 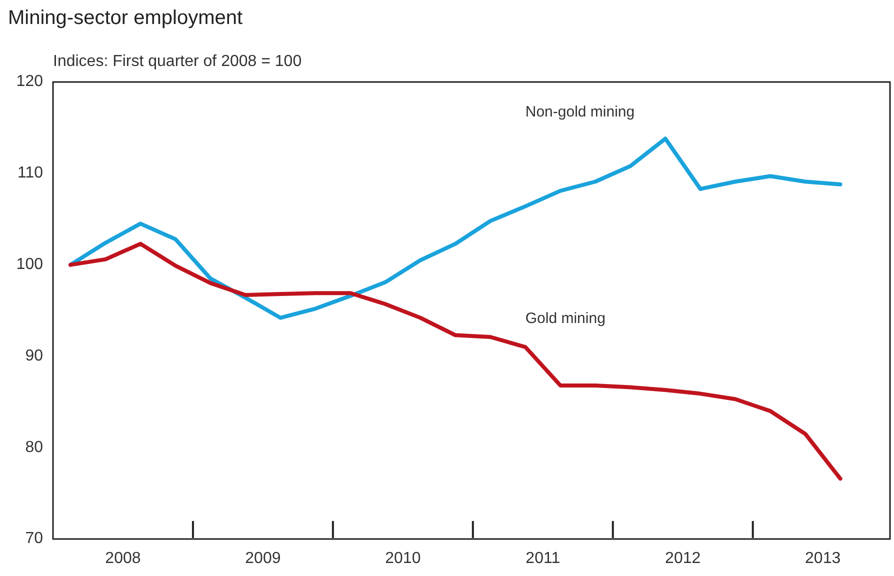 I want to click on x-tick-label: 2010, so click(x=403, y=558).